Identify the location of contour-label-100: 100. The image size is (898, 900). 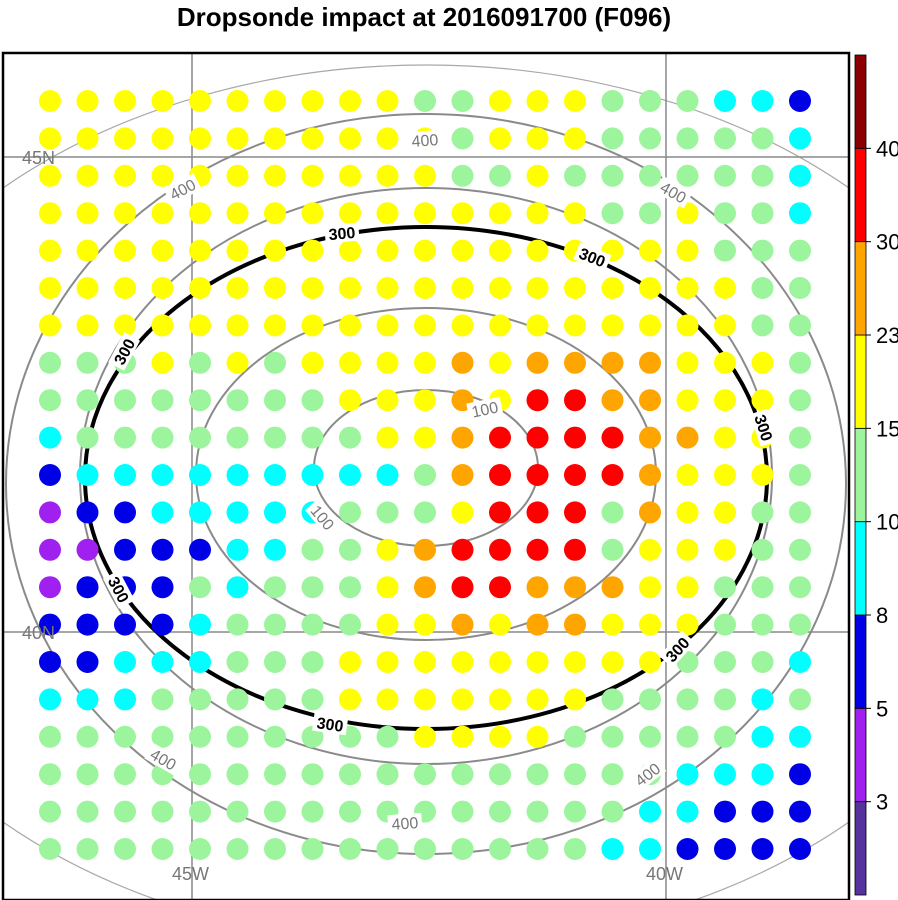
(485, 410).